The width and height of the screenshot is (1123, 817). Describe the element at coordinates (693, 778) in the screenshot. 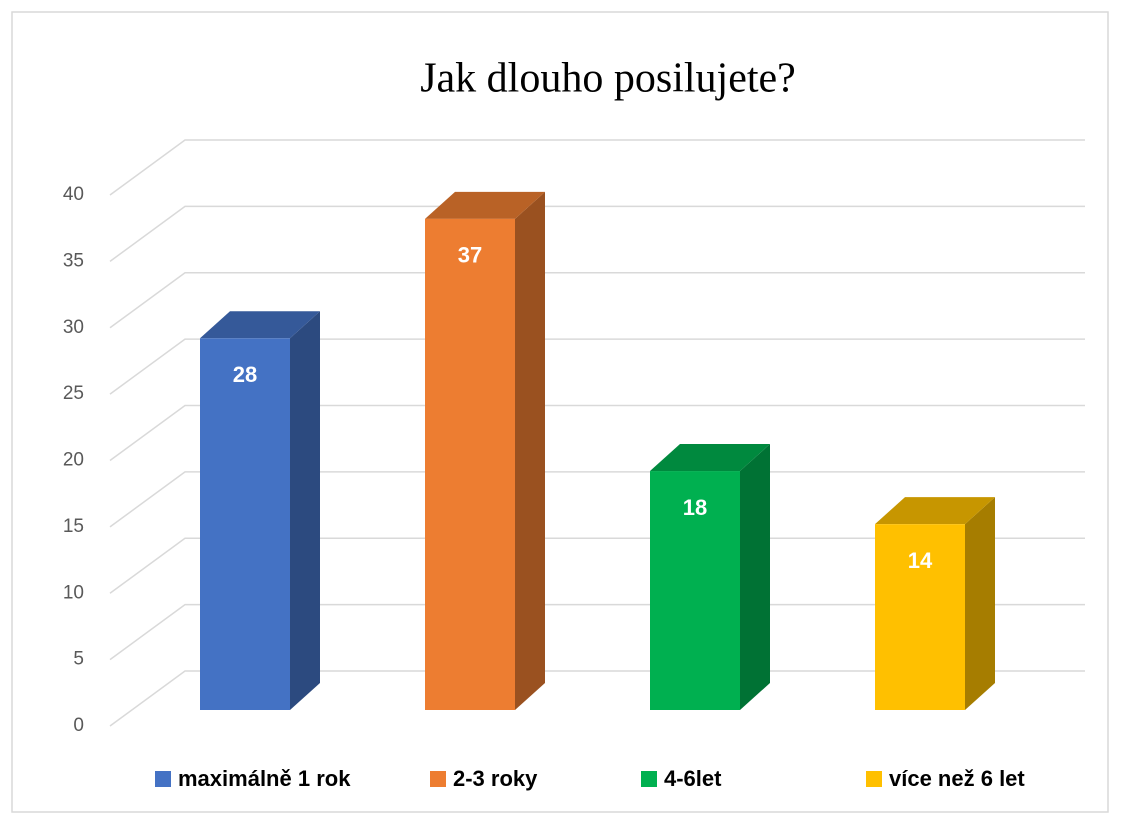

I see `legend-label: 4-6let` at that location.